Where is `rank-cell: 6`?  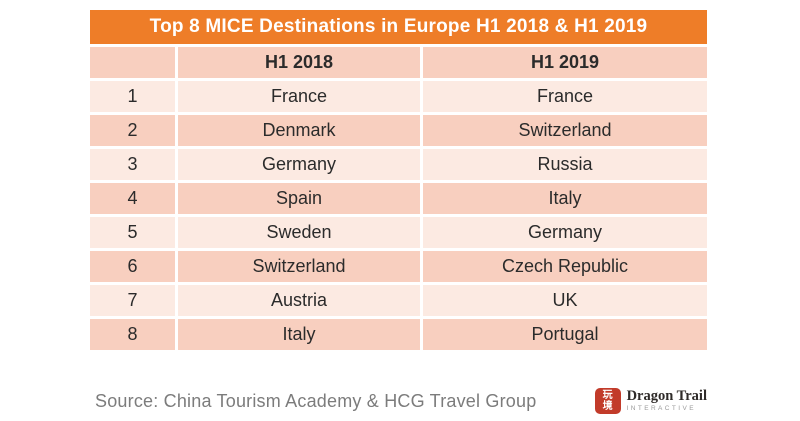 rank-cell: 6 is located at coordinates (134, 268).